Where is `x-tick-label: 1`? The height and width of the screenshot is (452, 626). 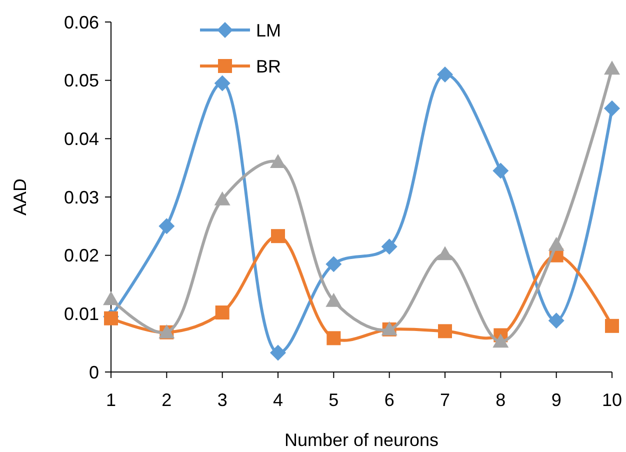
x-tick-label: 1 is located at coordinates (111, 400).